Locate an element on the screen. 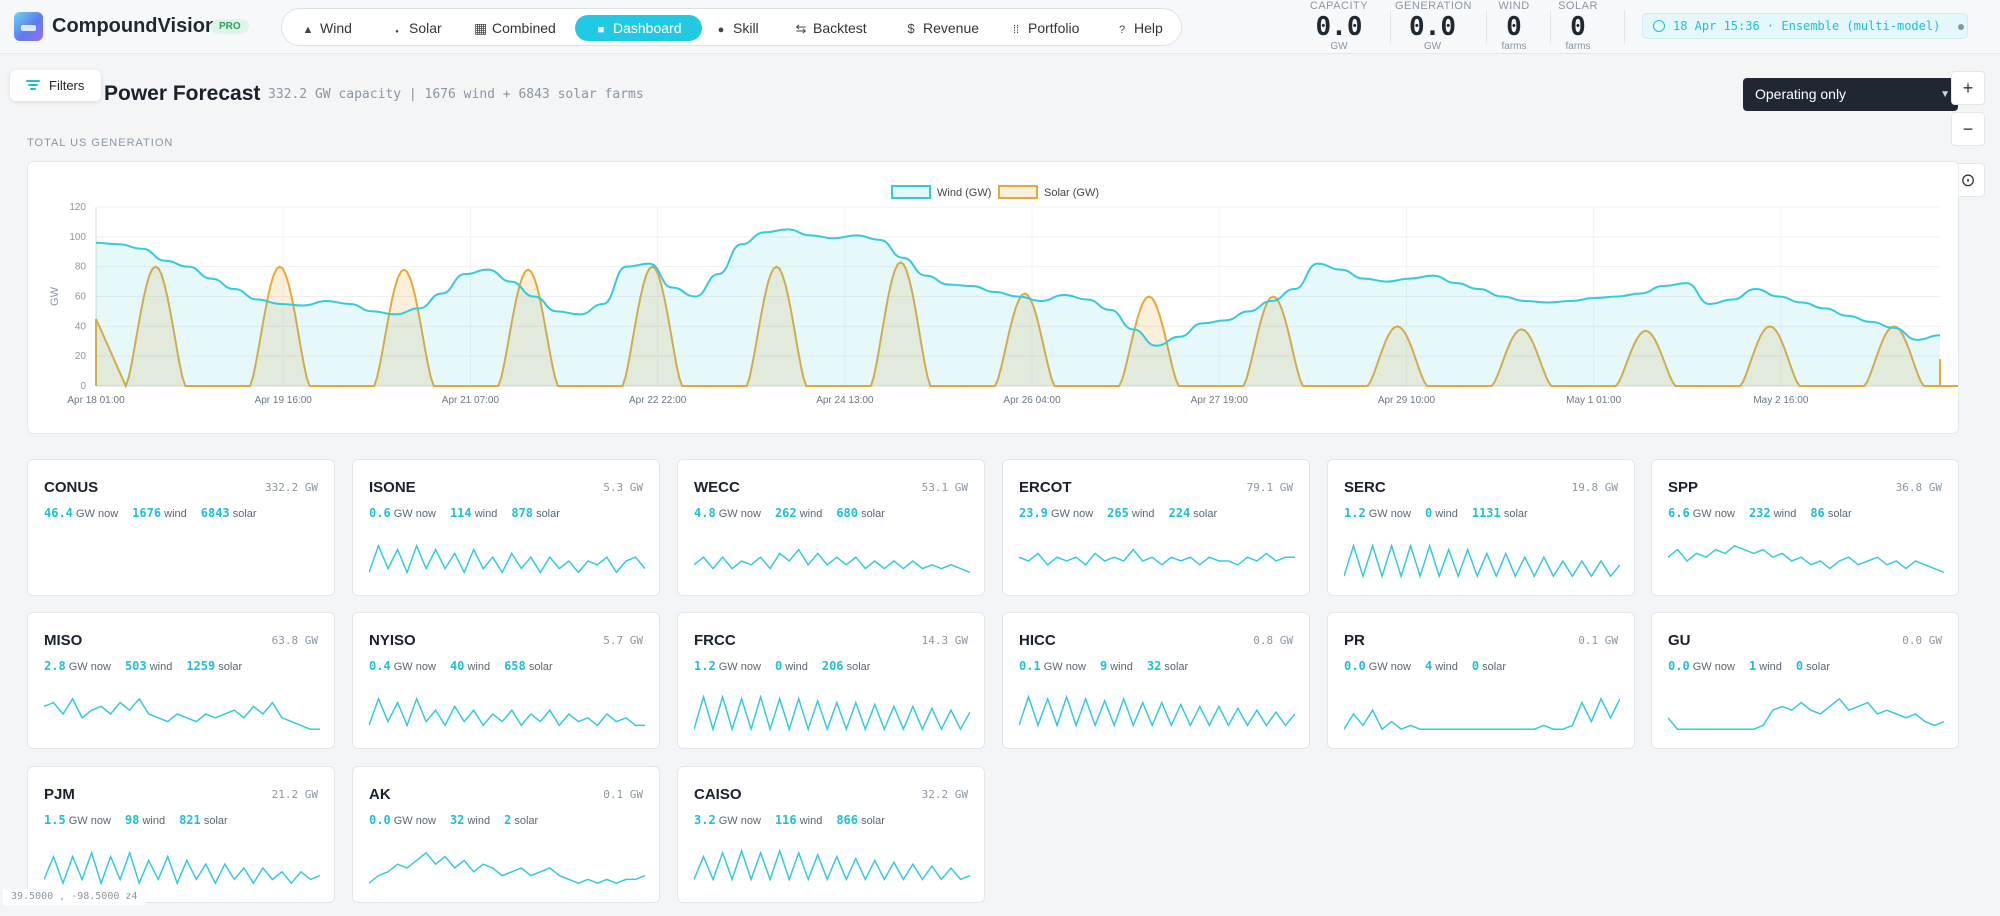 The image size is (2000, 916). region-solar-count: 658 is located at coordinates (515, 666).